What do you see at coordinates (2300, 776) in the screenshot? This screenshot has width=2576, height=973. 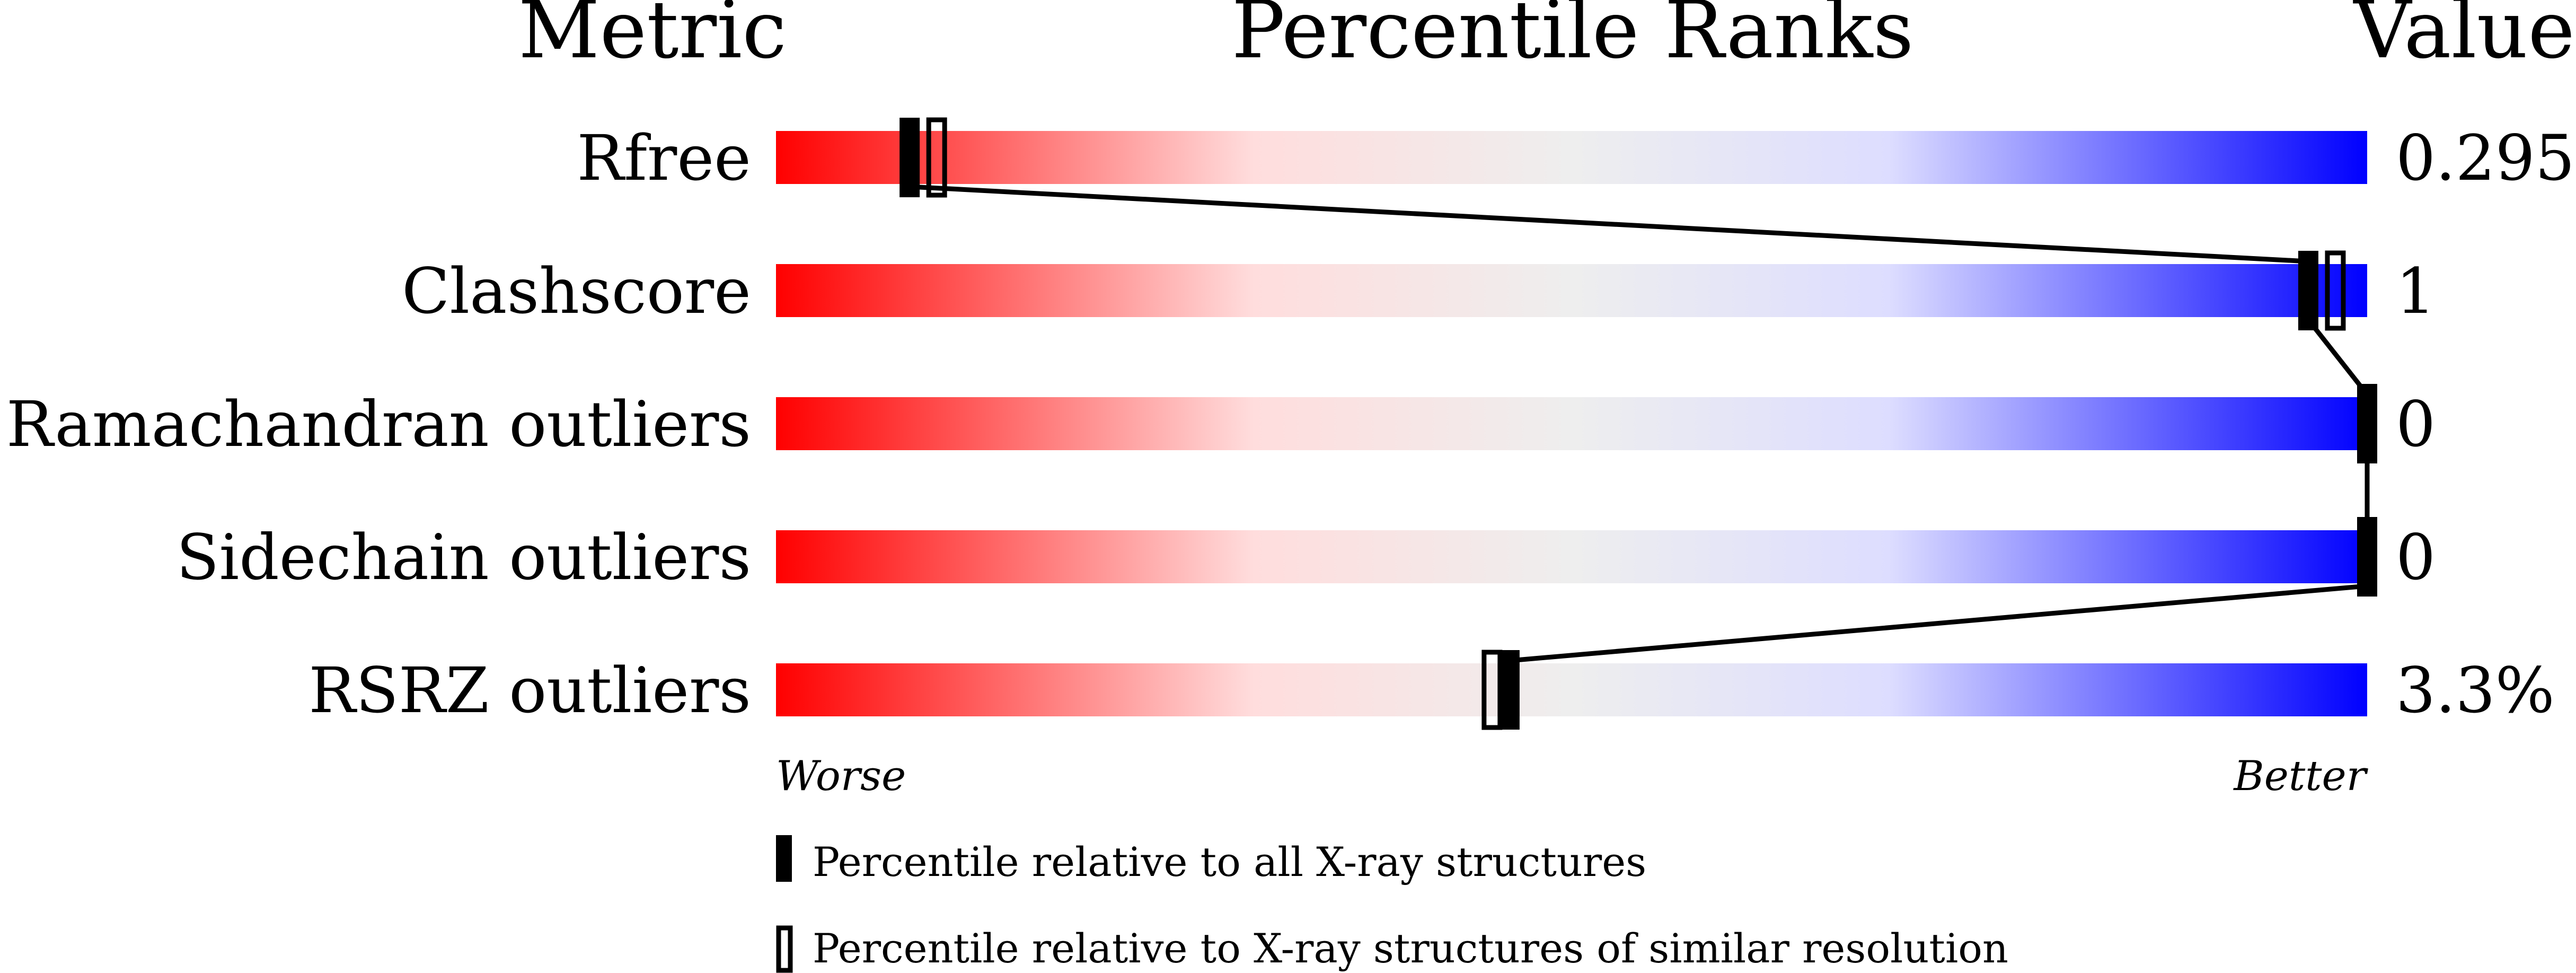 I see `axis-better-label: Better` at bounding box center [2300, 776].